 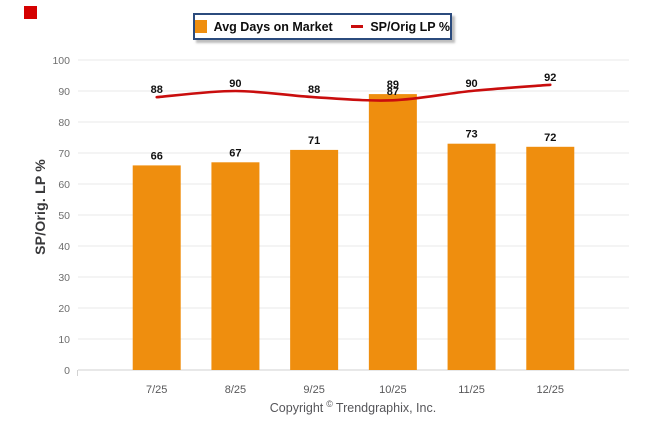 I want to click on bar-12/25, so click(x=550, y=258).